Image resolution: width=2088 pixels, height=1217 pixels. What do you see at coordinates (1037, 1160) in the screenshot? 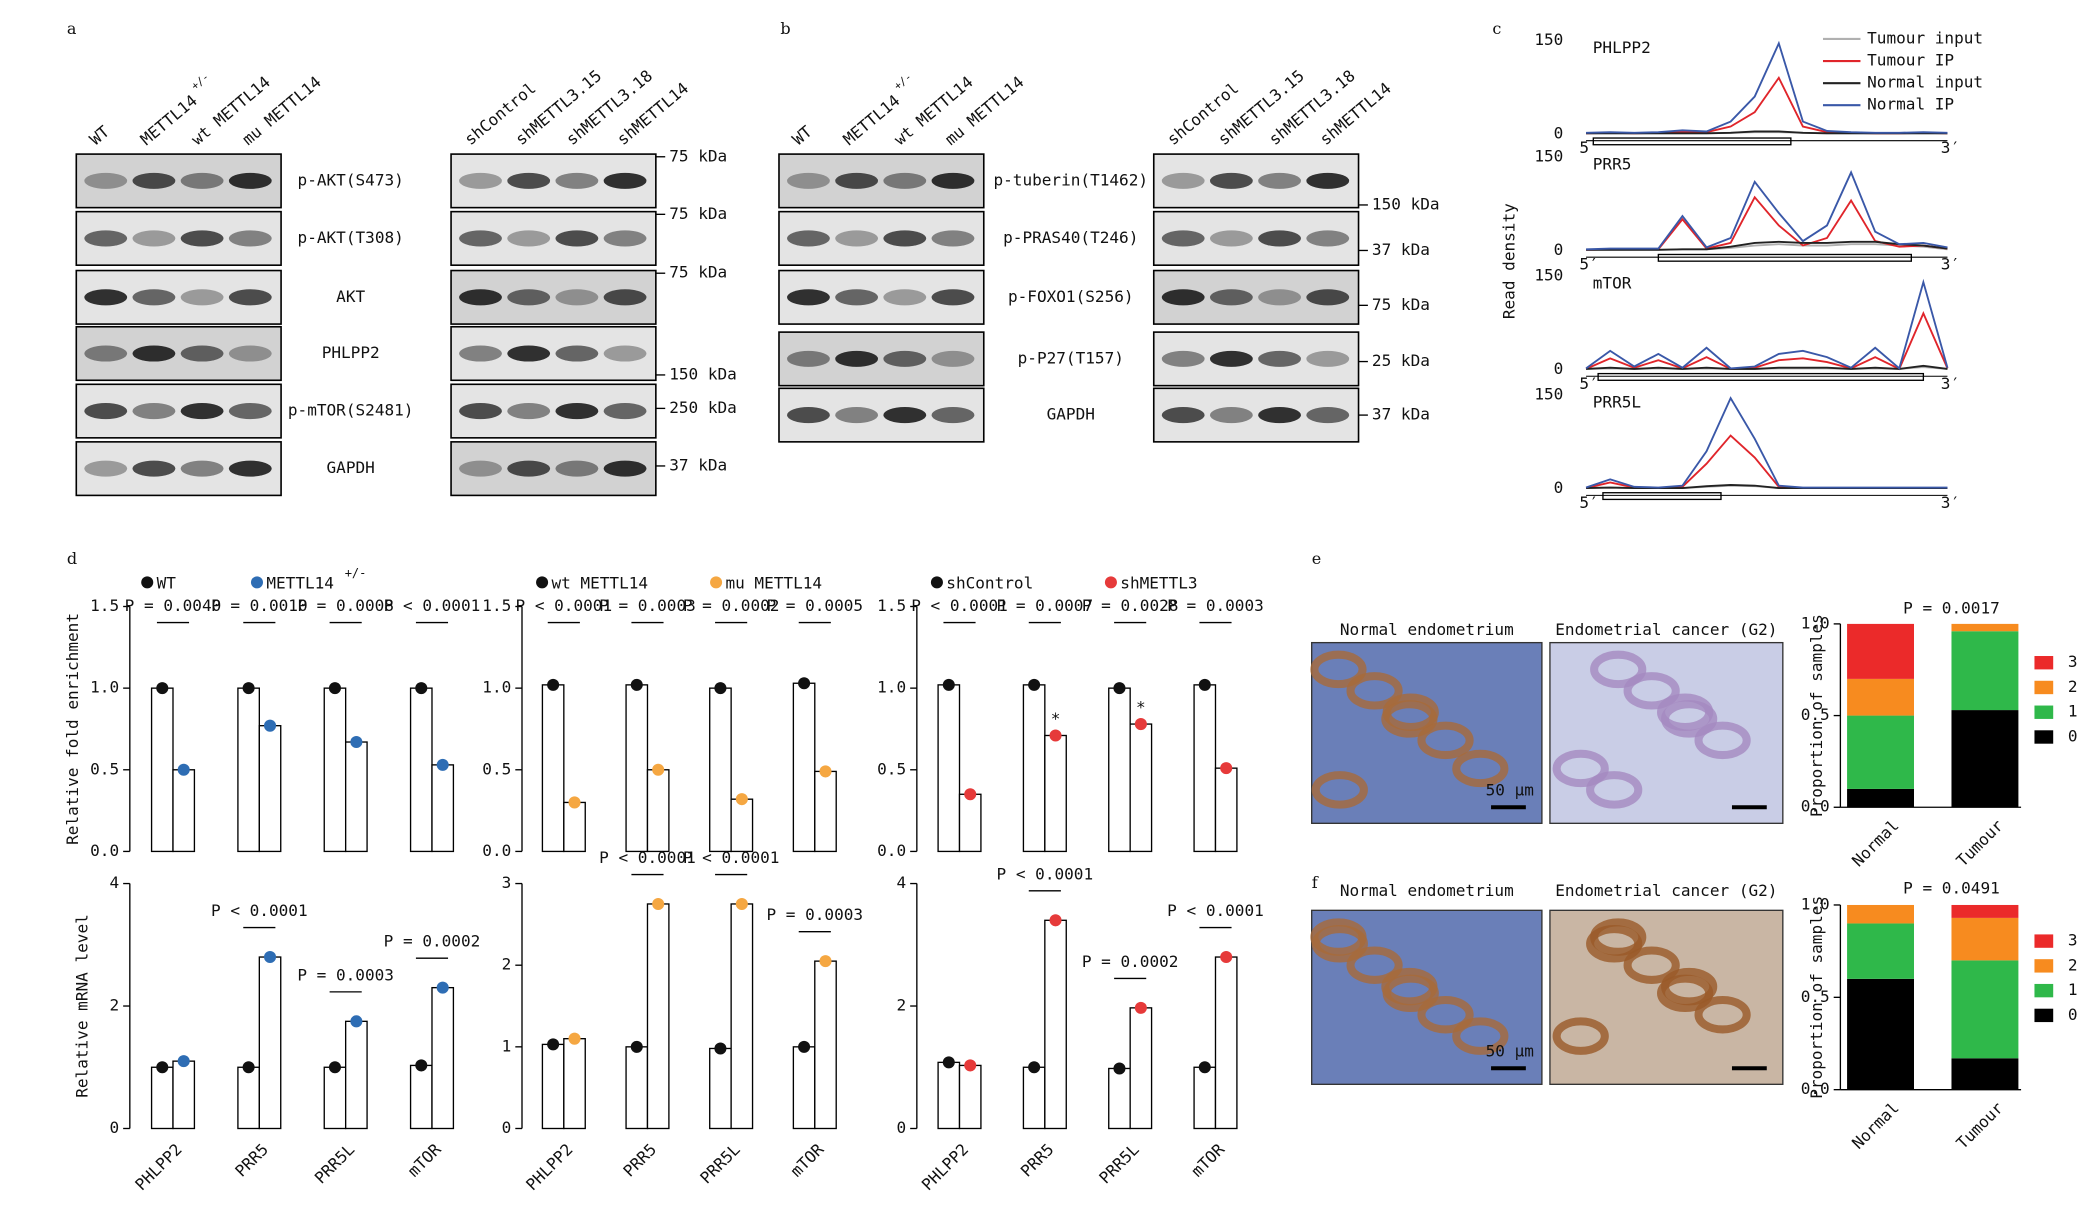
I see `x-tick-label: PRR5` at bounding box center [1037, 1160].